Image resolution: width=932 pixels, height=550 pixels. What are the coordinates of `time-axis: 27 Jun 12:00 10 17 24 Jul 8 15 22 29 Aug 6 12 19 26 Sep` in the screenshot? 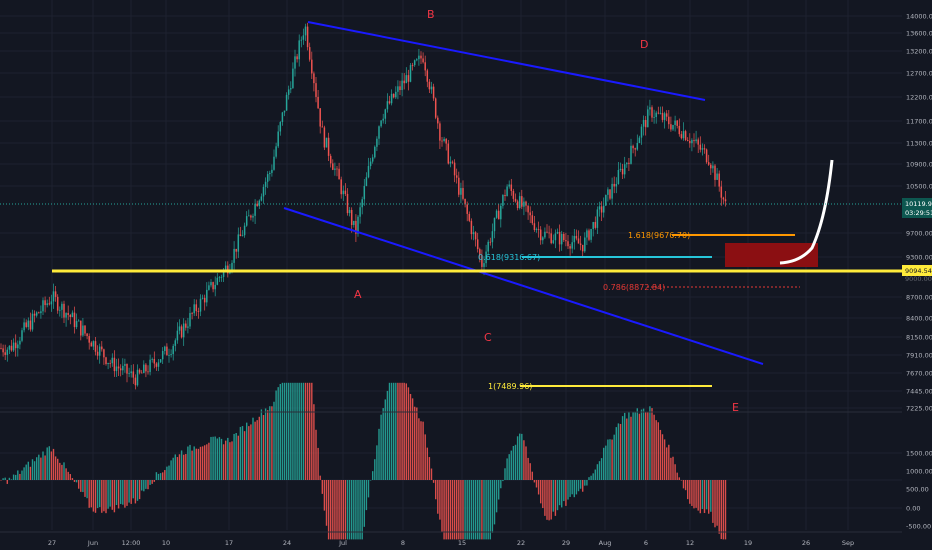 It's located at (451, 539).